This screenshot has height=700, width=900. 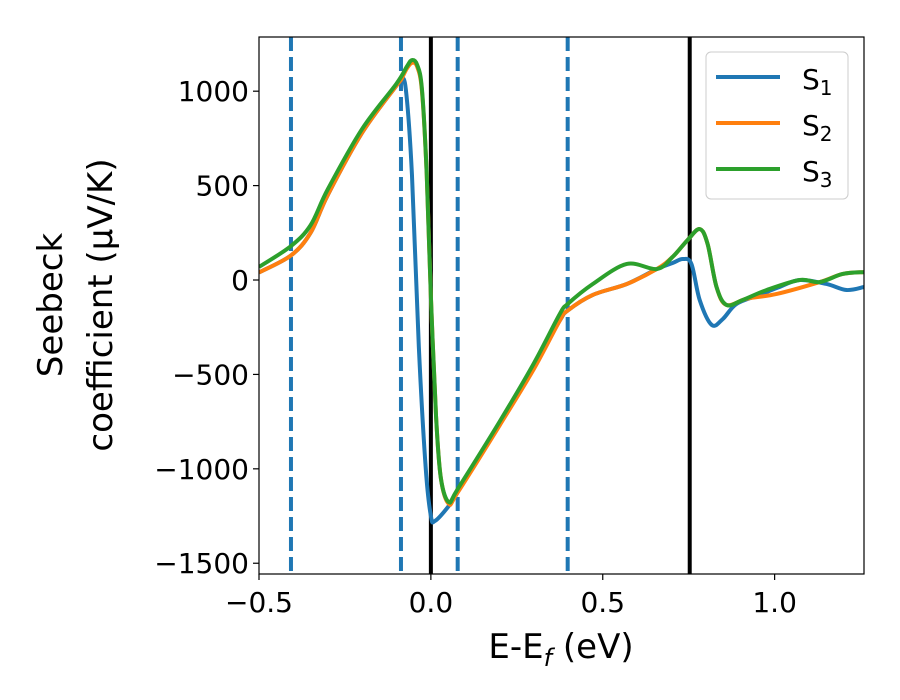 What do you see at coordinates (817, 81) in the screenshot?
I see `legend-label-s1: S1` at bounding box center [817, 81].